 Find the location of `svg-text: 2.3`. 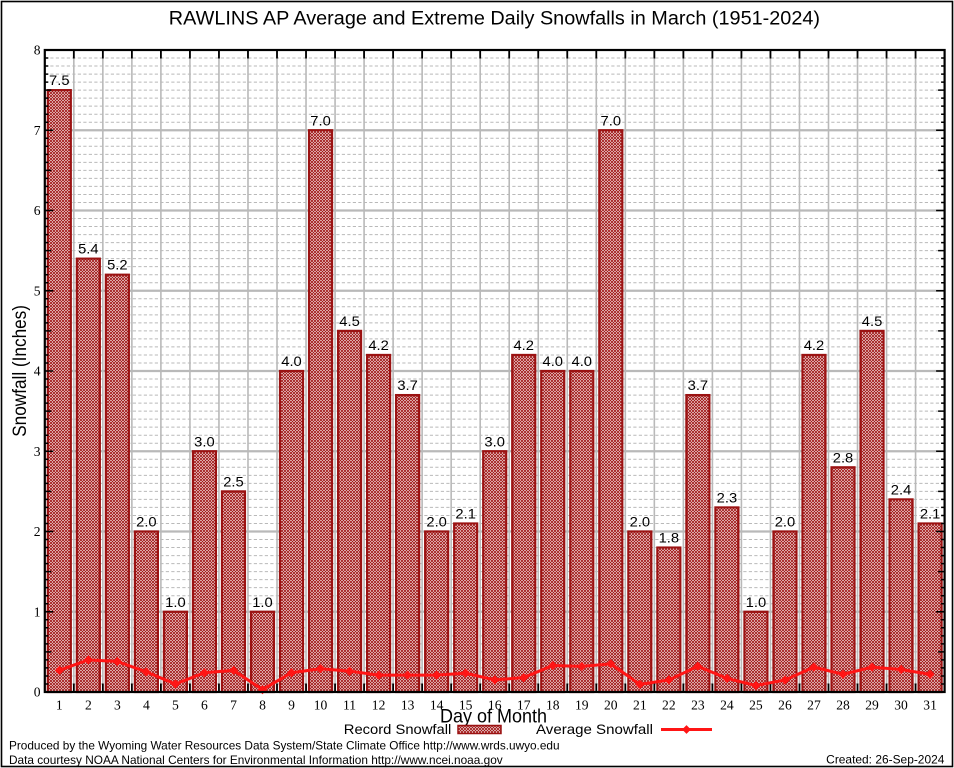

svg-text: 2.3 is located at coordinates (727, 498).